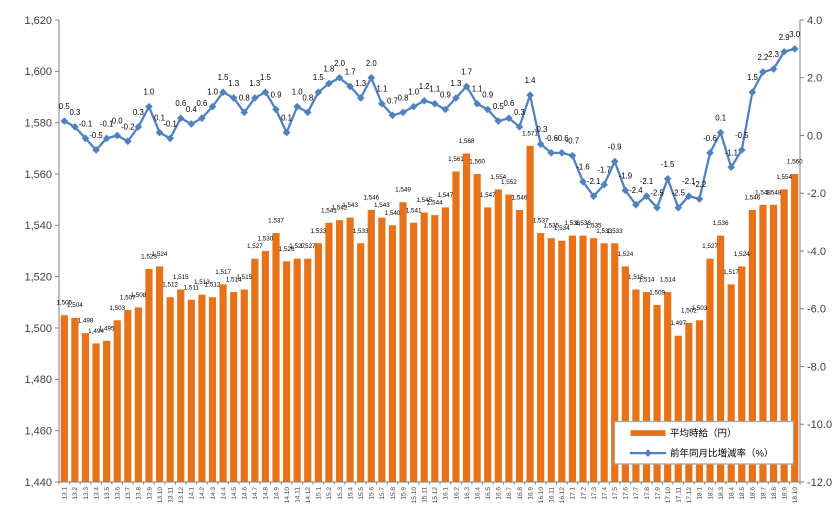 This screenshot has width=840, height=511. What do you see at coordinates (160, 254) in the screenshot?
I see `svg-text: 1,524` at bounding box center [160, 254].